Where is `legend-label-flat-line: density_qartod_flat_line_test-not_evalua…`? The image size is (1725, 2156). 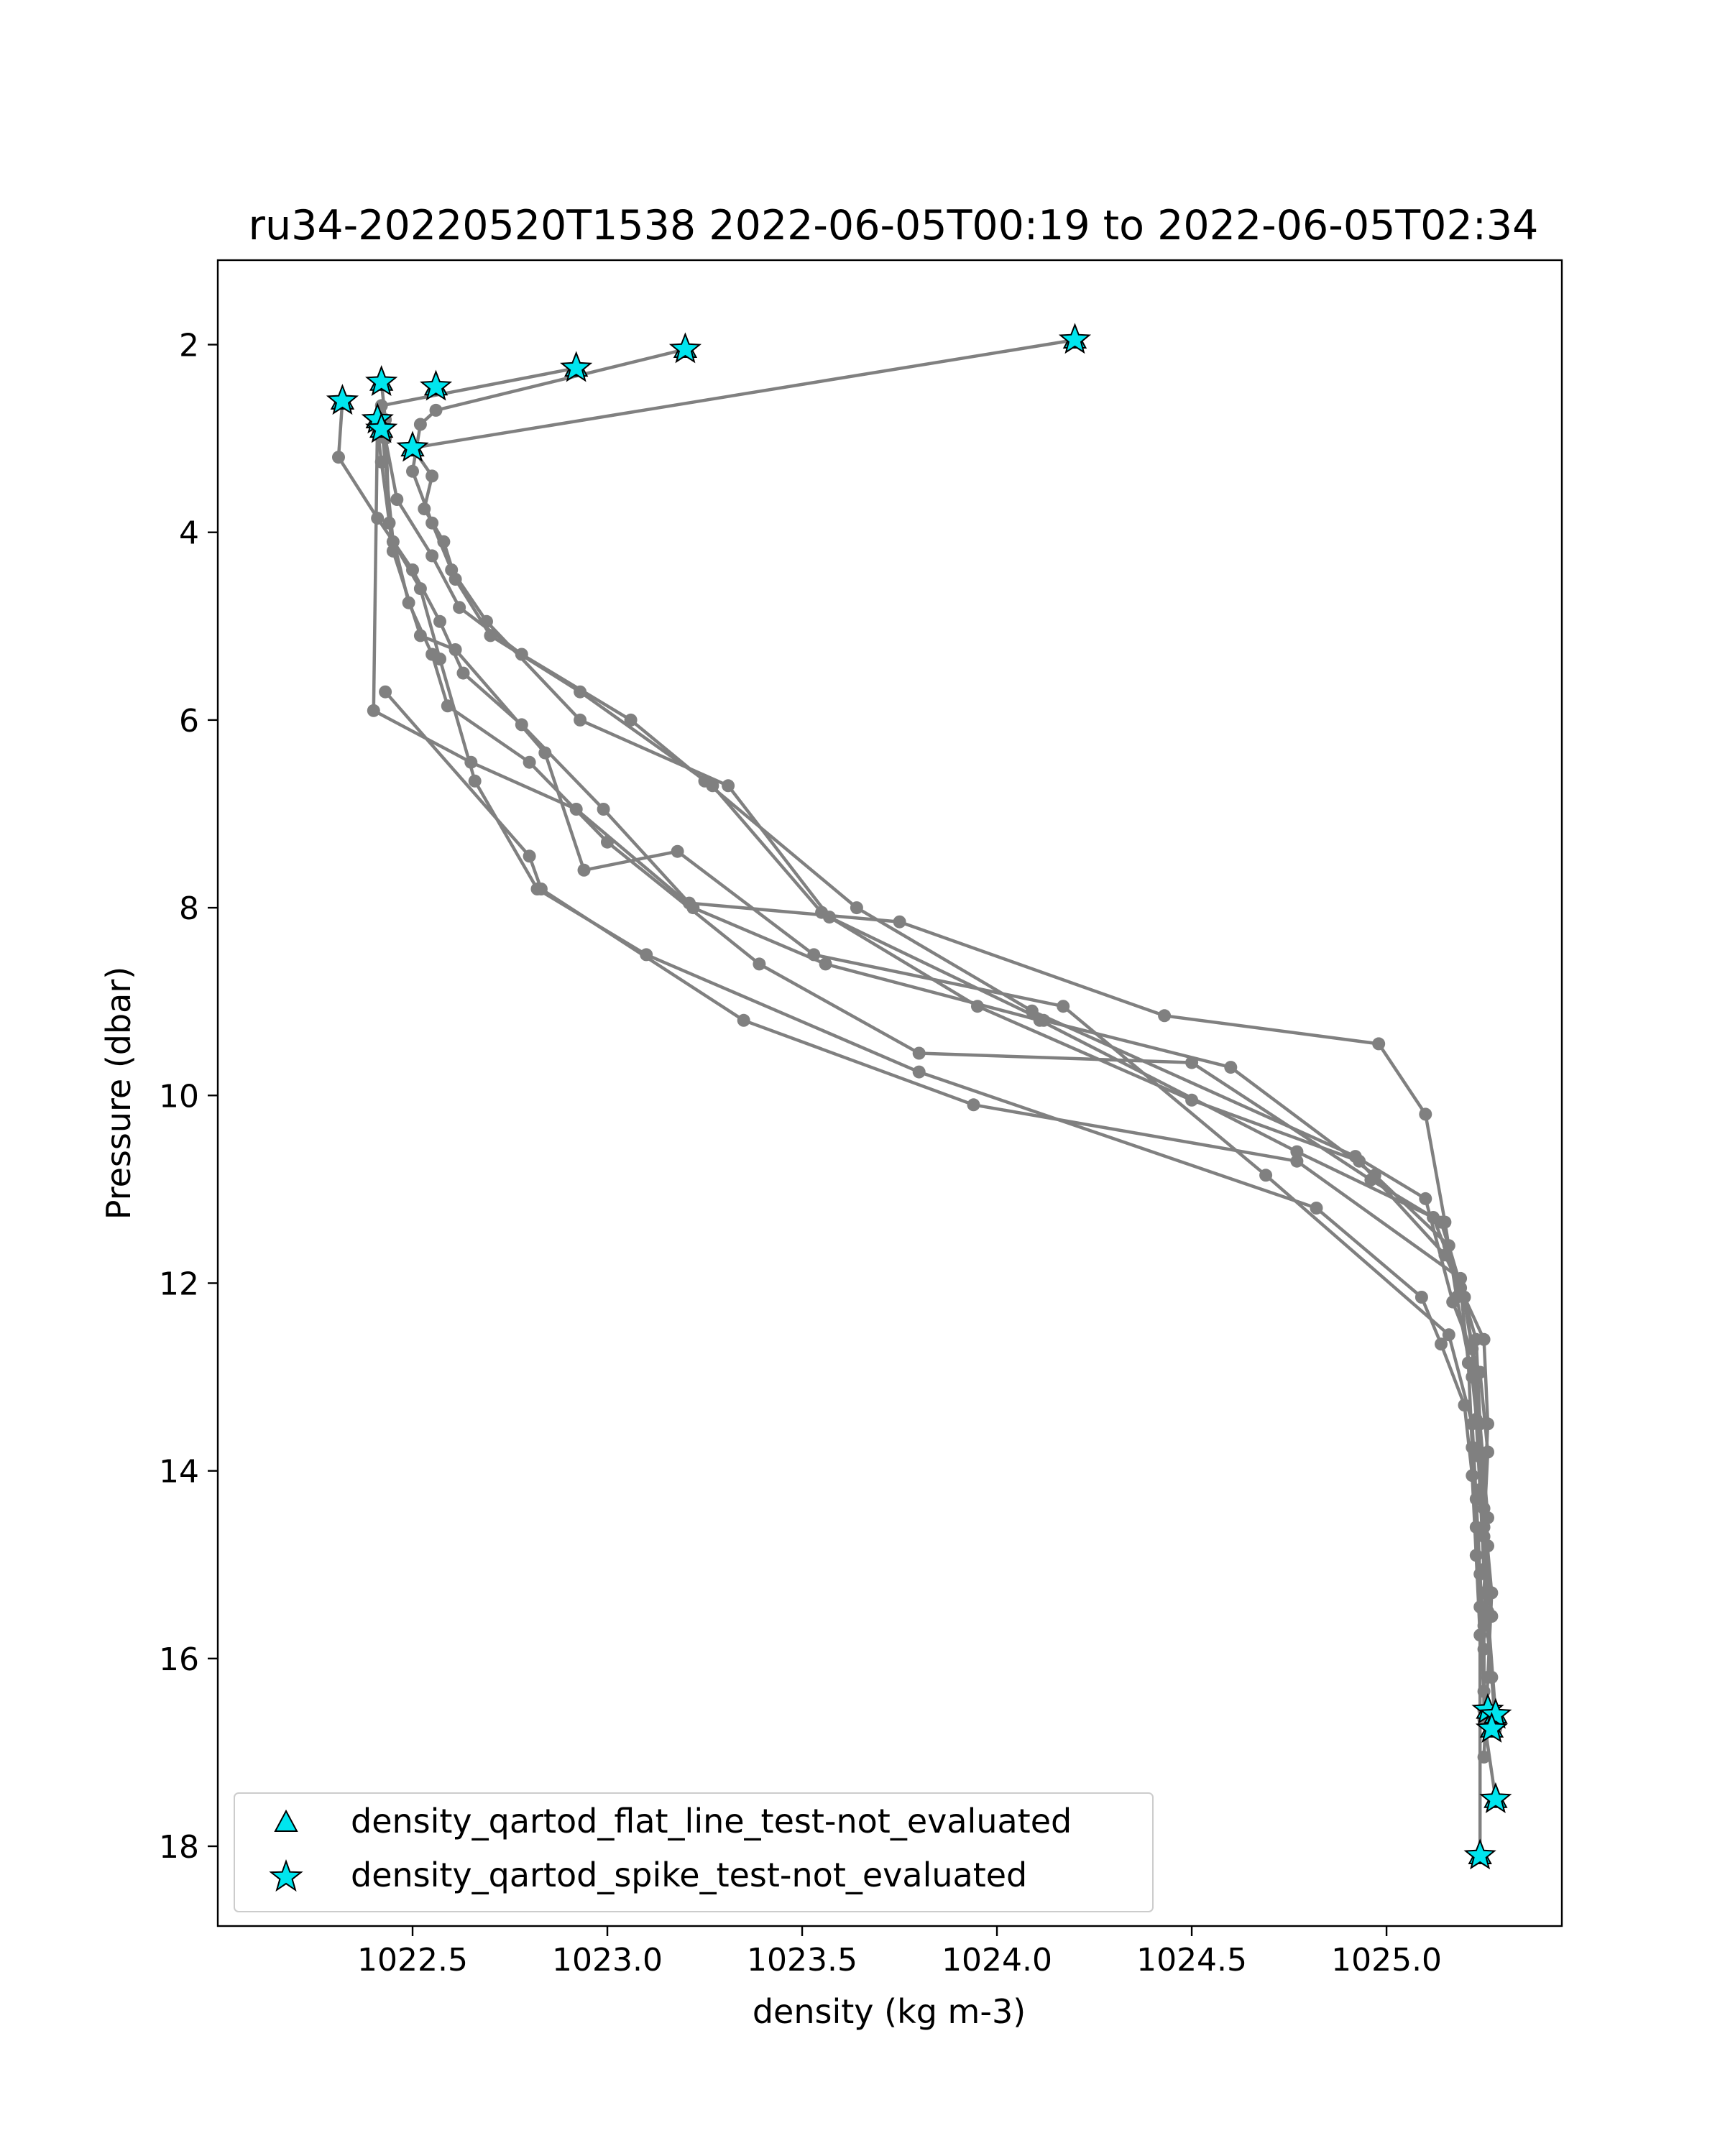
legend-label-flat-line: density_qartod_flat_line_test-not_evalua… is located at coordinates (711, 1821).